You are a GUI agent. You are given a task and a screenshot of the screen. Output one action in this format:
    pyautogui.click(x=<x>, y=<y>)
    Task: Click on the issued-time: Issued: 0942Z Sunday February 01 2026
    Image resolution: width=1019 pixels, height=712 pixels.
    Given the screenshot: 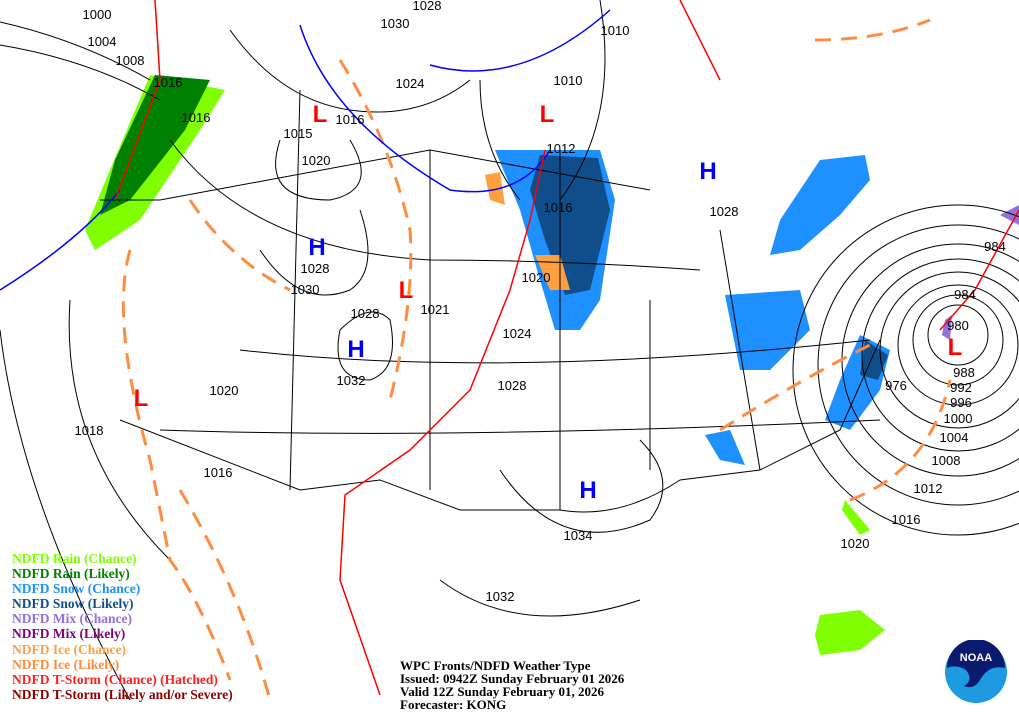 What is the action you would take?
    pyautogui.click(x=512, y=678)
    